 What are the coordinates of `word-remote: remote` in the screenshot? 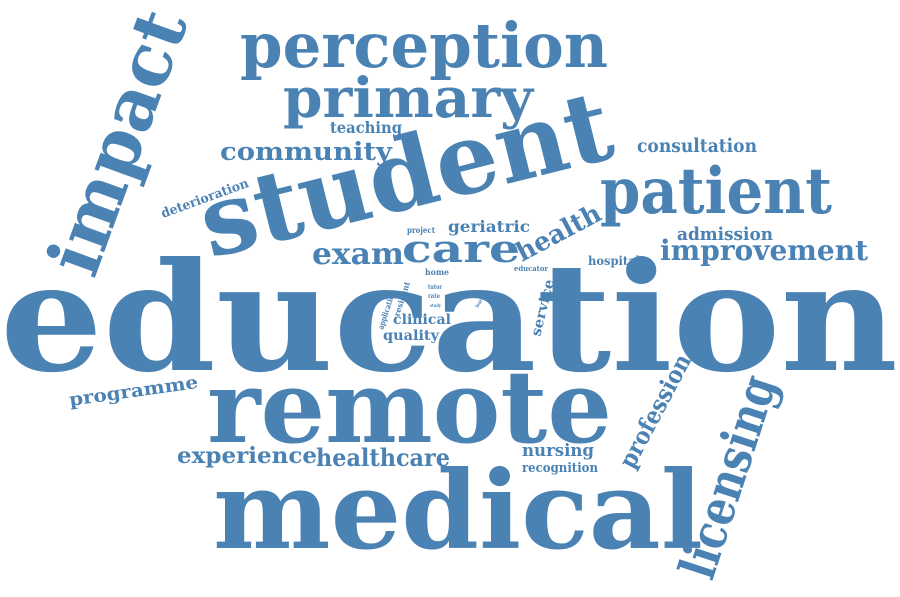 It's located at (409, 407).